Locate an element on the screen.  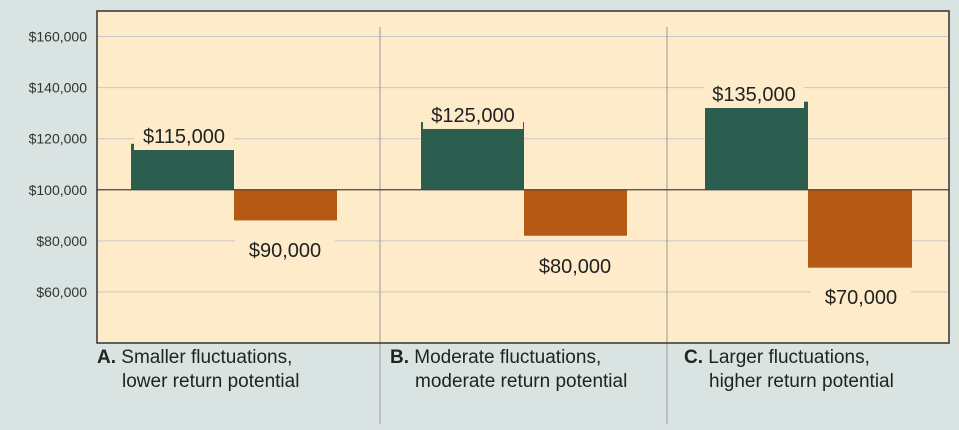
y-tick-label: $60,000 is located at coordinates (61, 292).